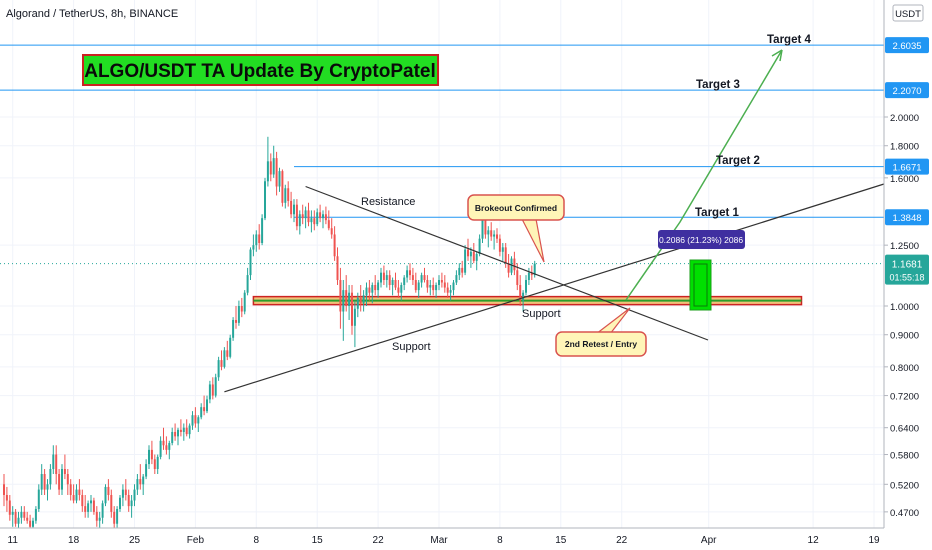 This screenshot has width=932, height=550. Describe the element at coordinates (704, 175) in the screenshot. I see `projection-arrow` at that location.